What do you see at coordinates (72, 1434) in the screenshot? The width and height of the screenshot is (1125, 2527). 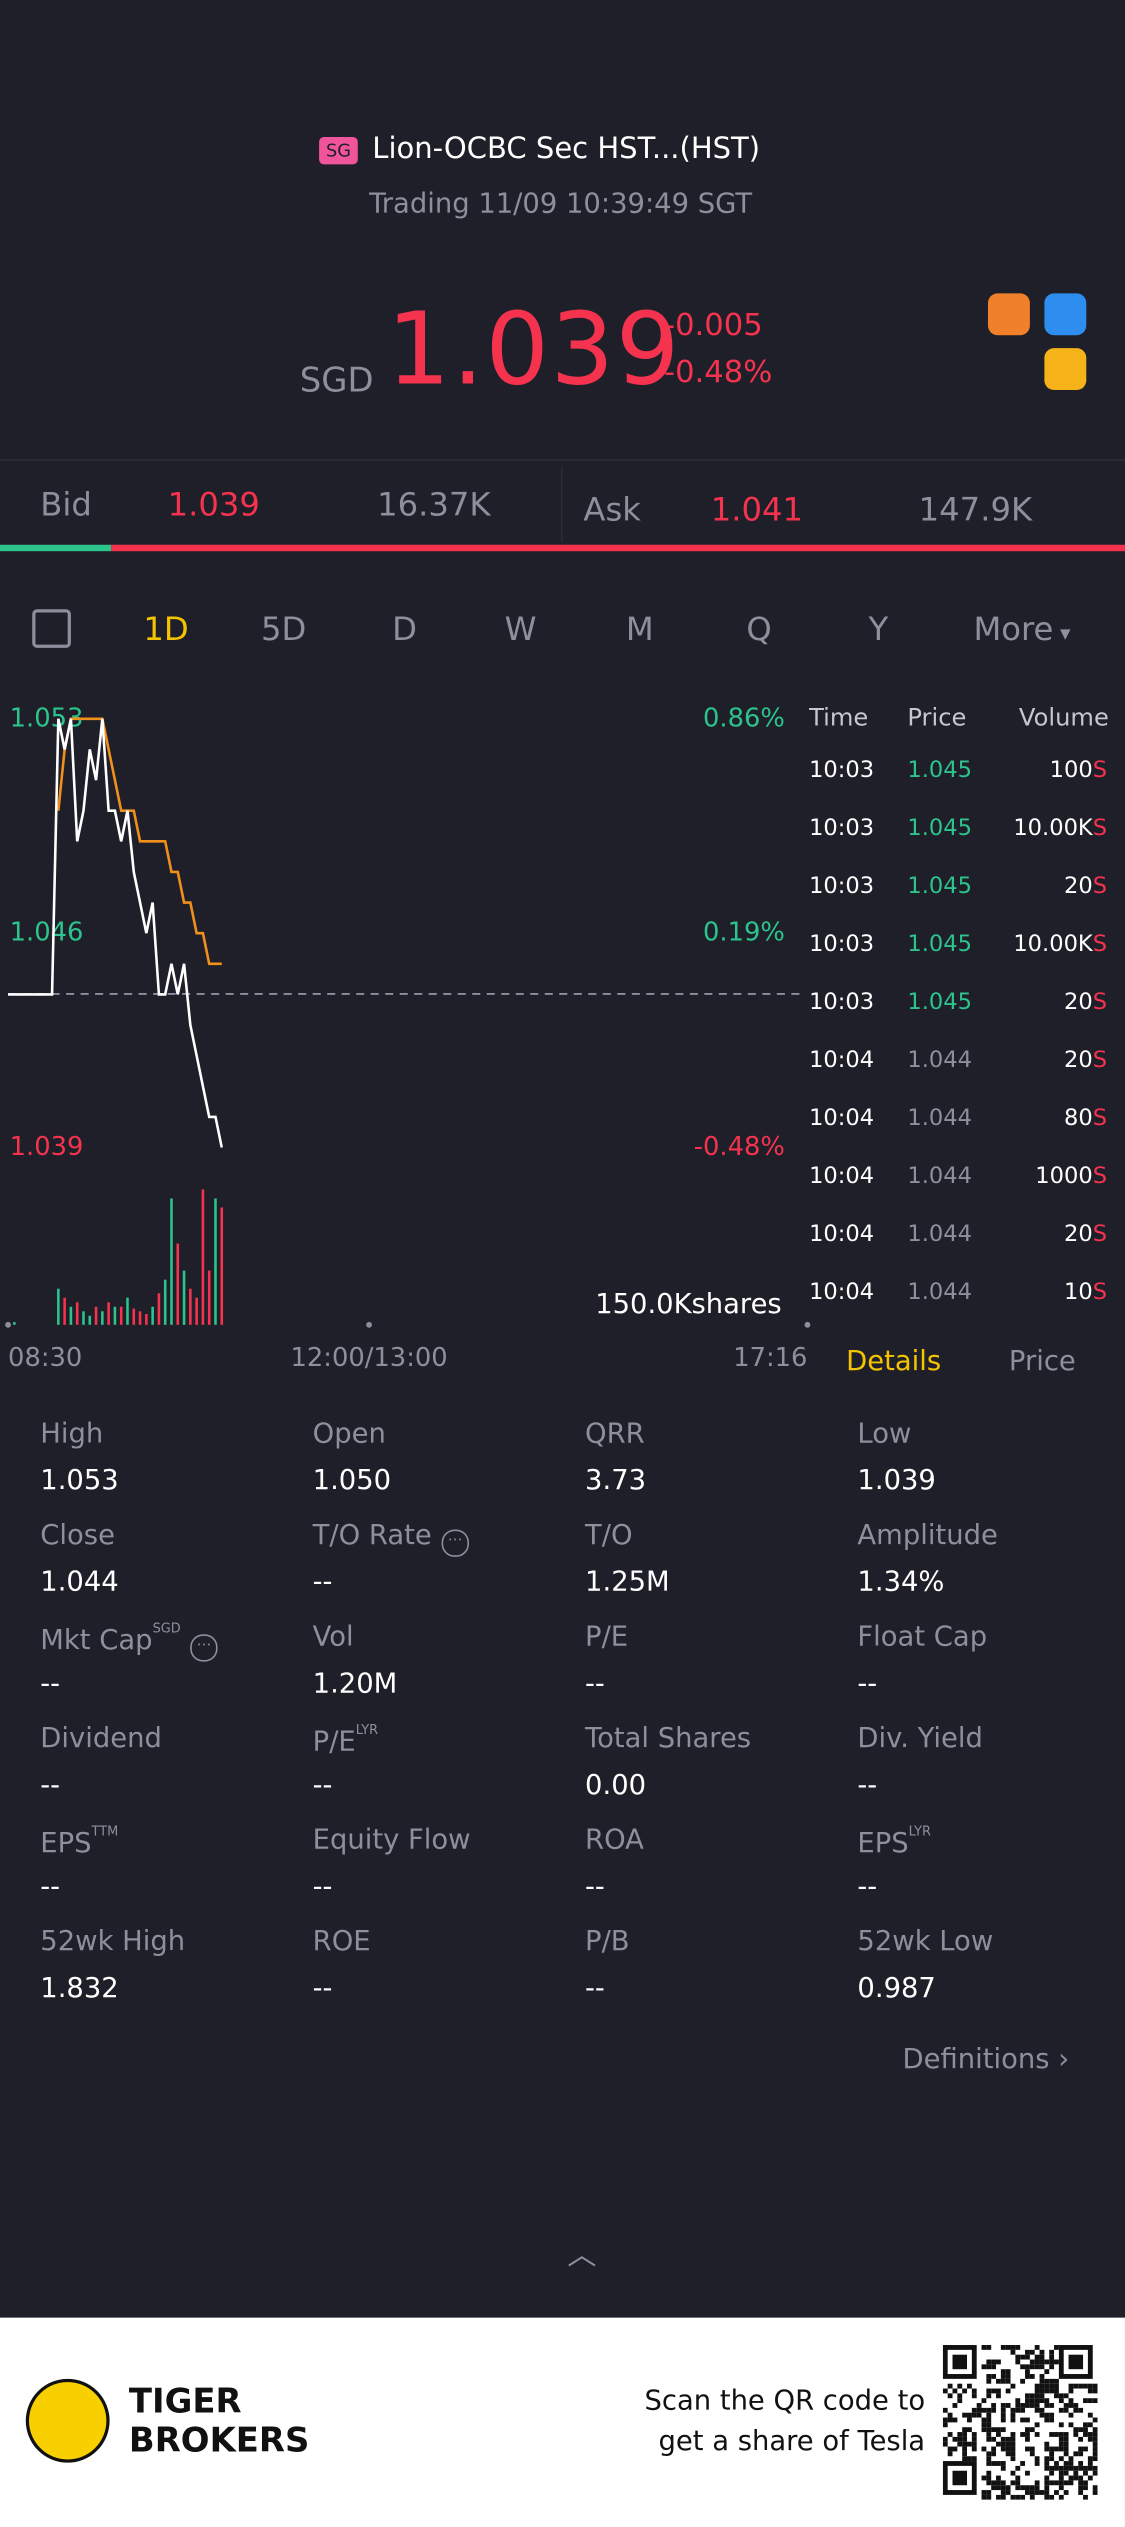 I see `detail-label-text: High` at bounding box center [72, 1434].